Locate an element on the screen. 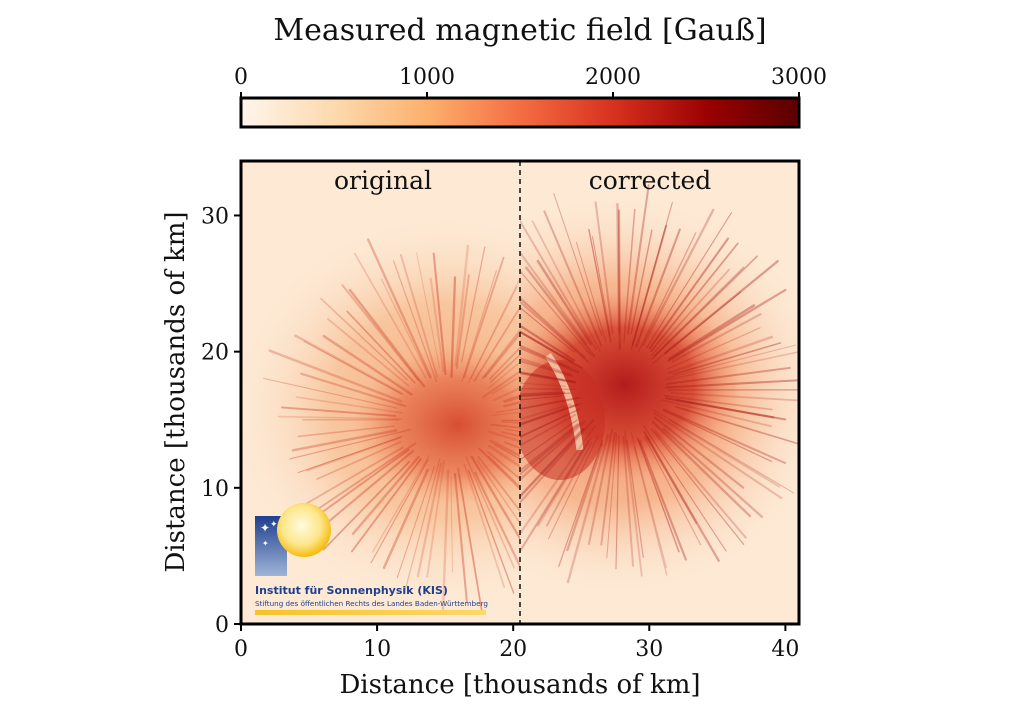 The image size is (1024, 720). logo-title: Institut für Sonnenphysik (KIS) is located at coordinates (351, 590).